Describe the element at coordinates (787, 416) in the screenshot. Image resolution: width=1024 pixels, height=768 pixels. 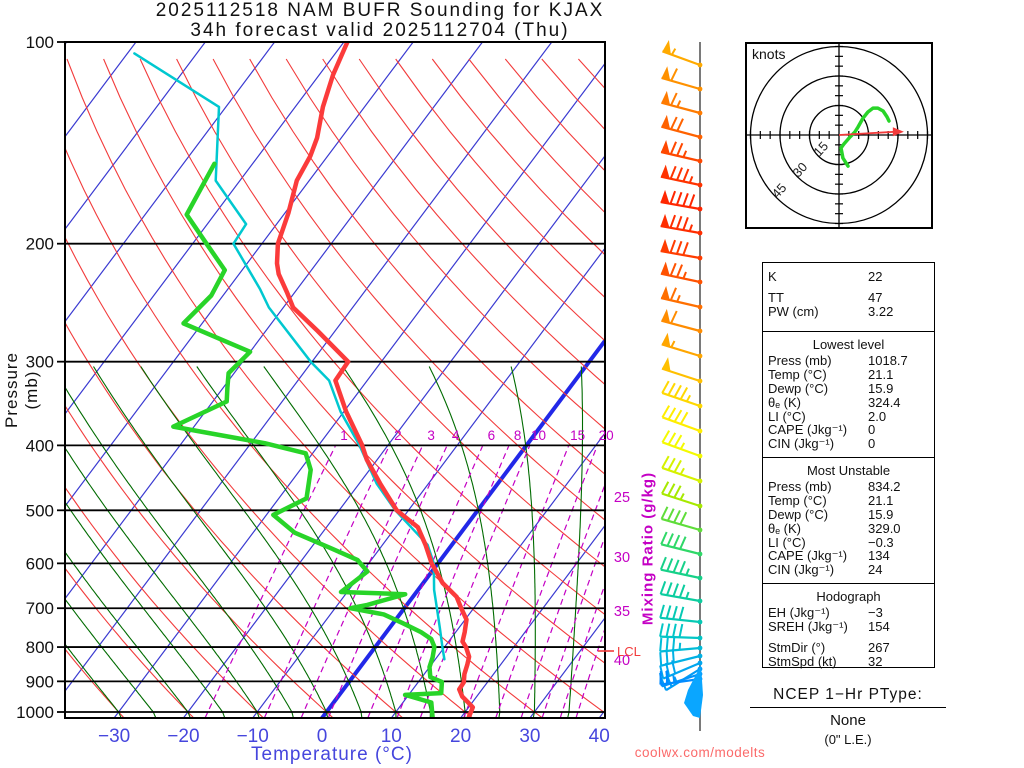
I see `index-label: LI (°C)` at that location.